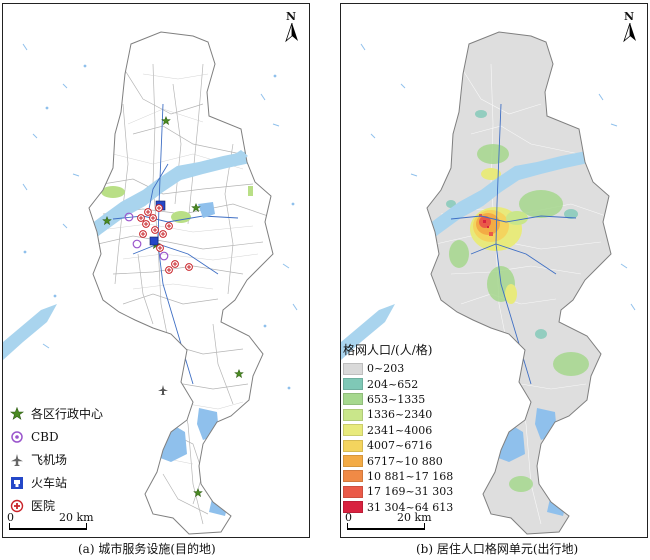 The image size is (650, 560). I want to click on legend-class-row: 17 169~31 303, so click(397, 491).